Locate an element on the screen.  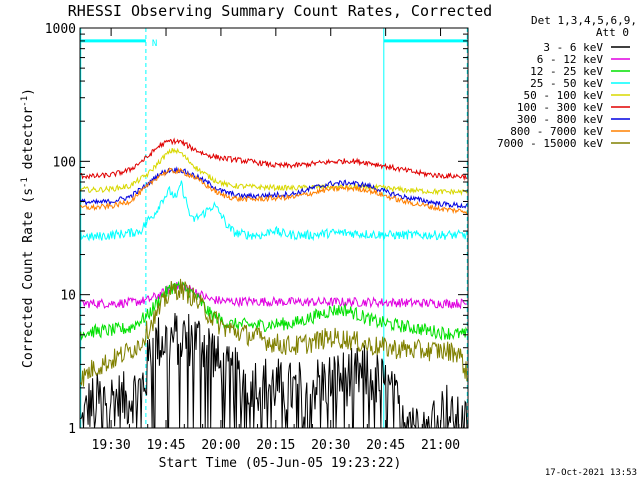
night-marker-label: N is located at coordinates (154, 44).